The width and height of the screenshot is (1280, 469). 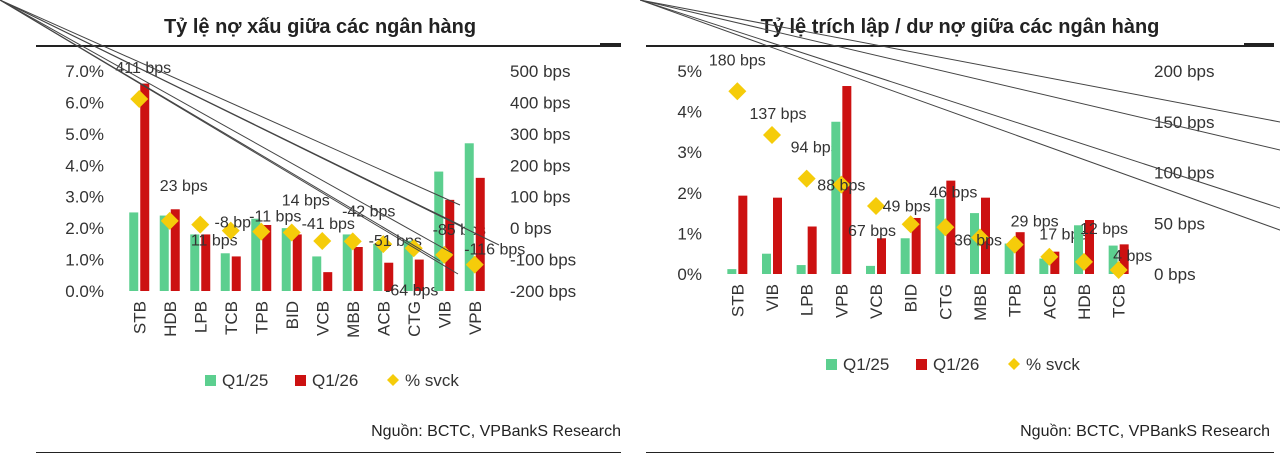 What do you see at coordinates (689, 233) in the screenshot?
I see `y-tick-label: 1%` at bounding box center [689, 233].